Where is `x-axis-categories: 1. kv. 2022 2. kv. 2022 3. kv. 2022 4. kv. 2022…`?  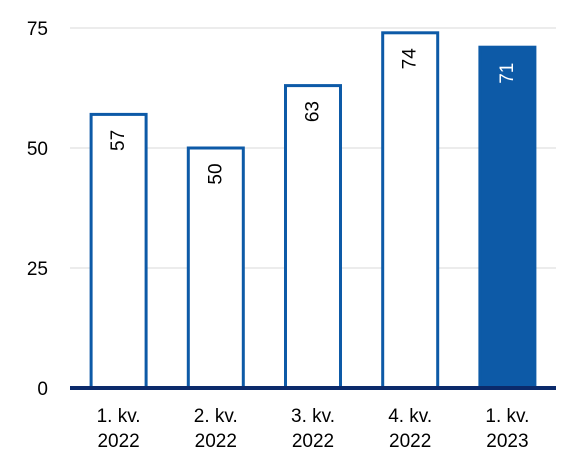
x-axis-categories: 1. kv. 2022 2. kv. 2022 3. kv. 2022 4. kv. 2022… is located at coordinates (313, 429).